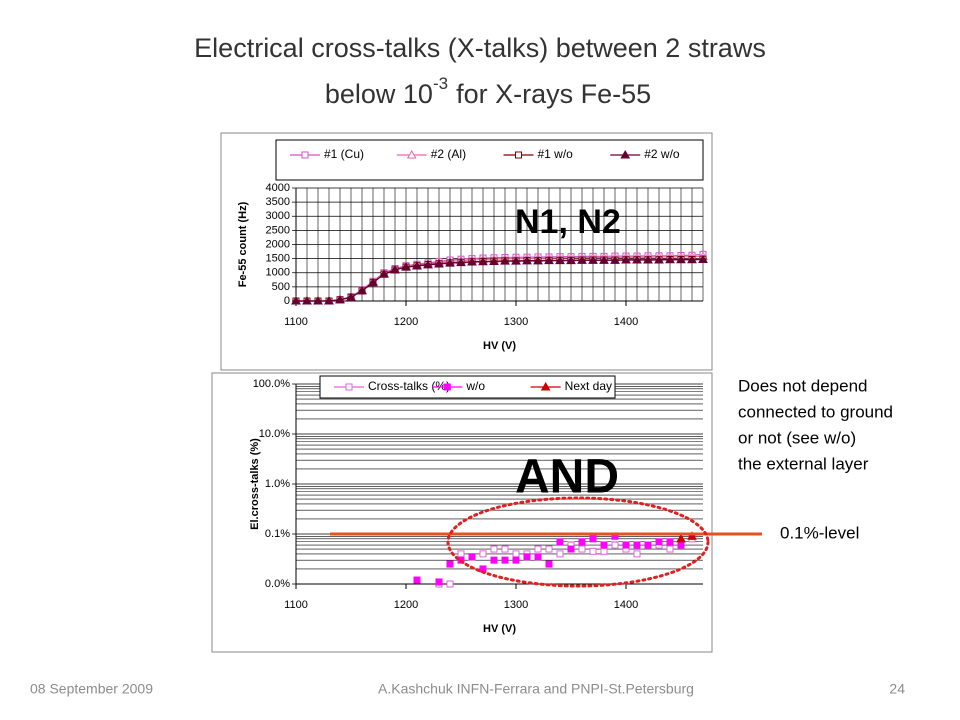  I want to click on x-tick-label: 1400, so click(626, 605).